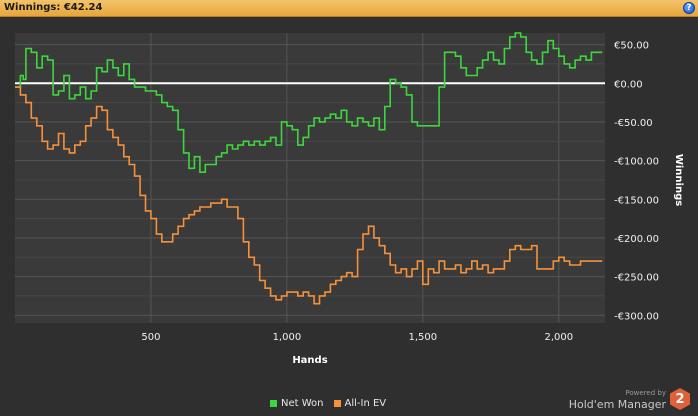 This screenshot has width=698, height=416. What do you see at coordinates (617, 404) in the screenshot?
I see `brand-name: Hold'em Manager` at bounding box center [617, 404].